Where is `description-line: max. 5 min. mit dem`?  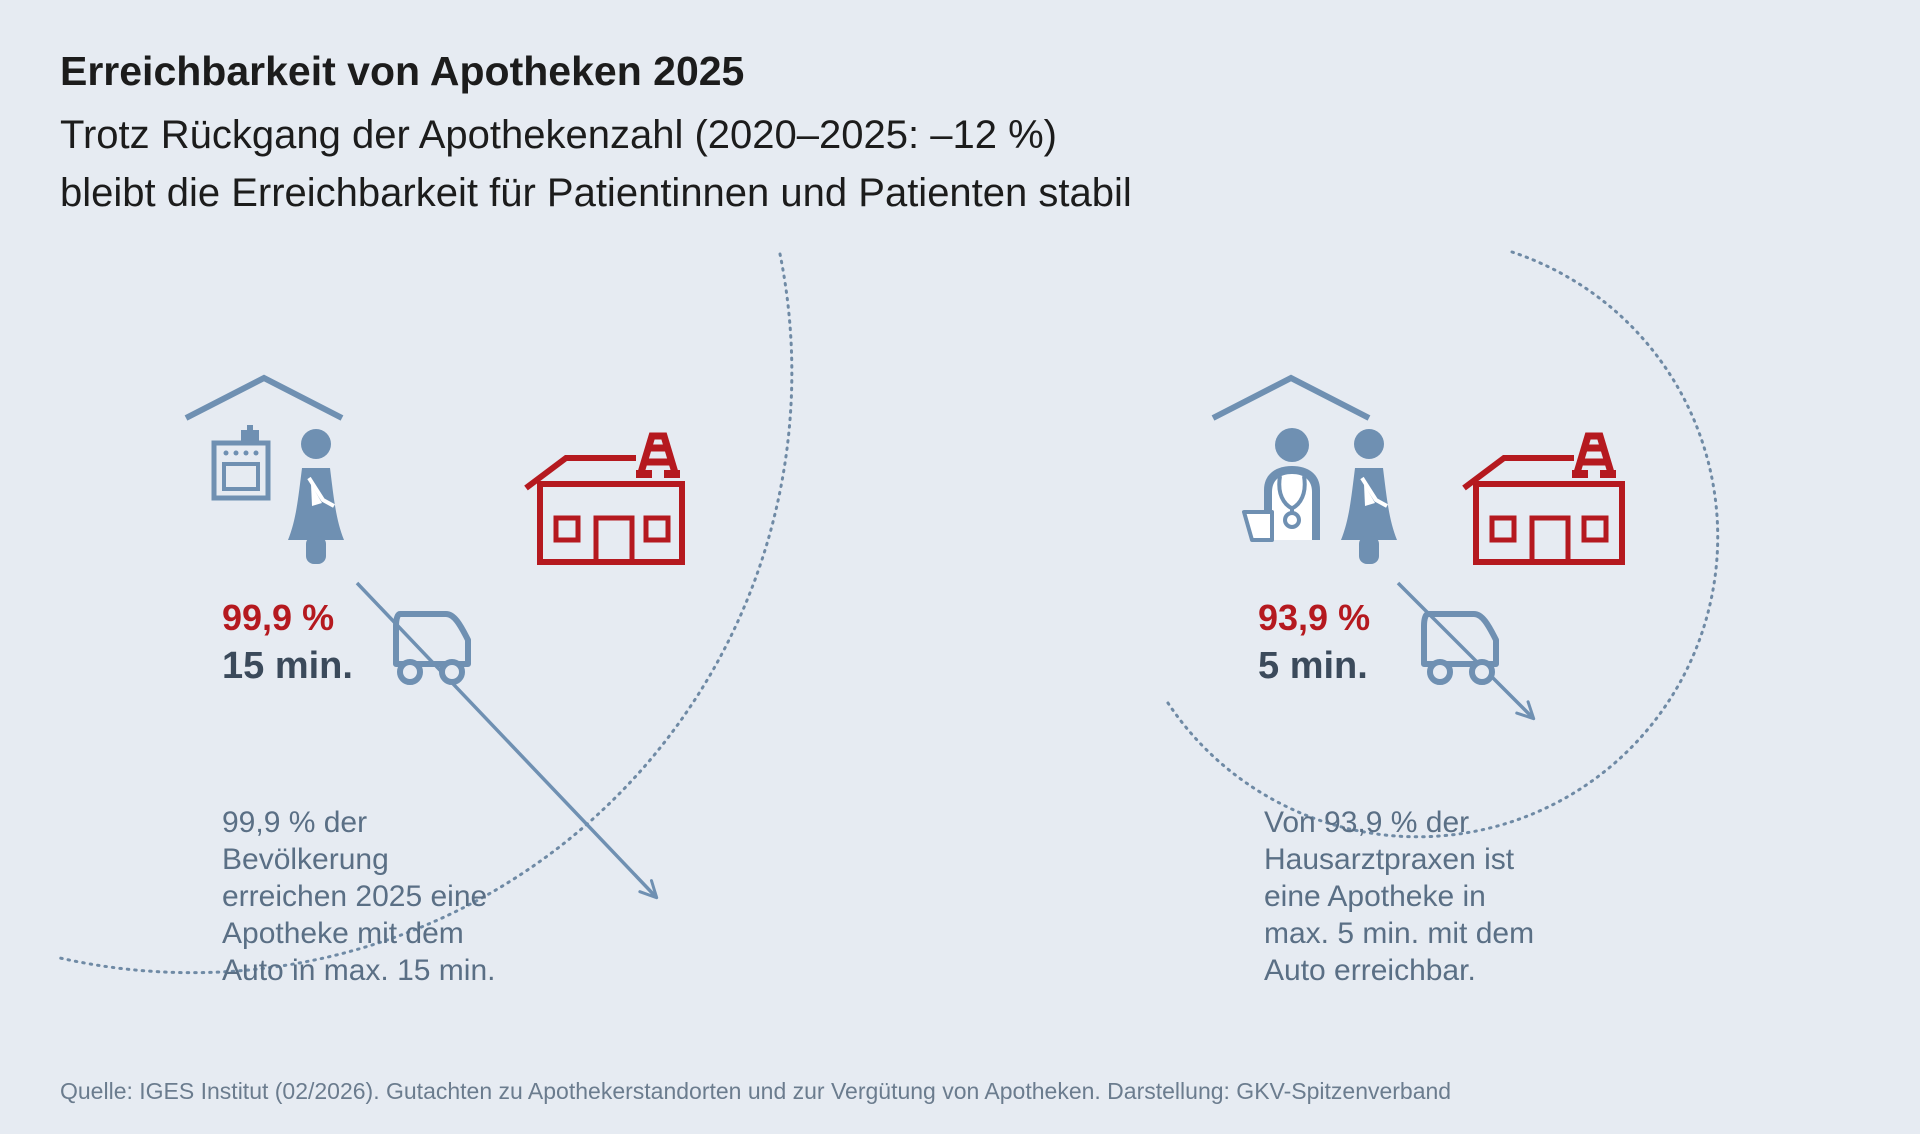
description-line: max. 5 min. mit dem is located at coordinates (1399, 933).